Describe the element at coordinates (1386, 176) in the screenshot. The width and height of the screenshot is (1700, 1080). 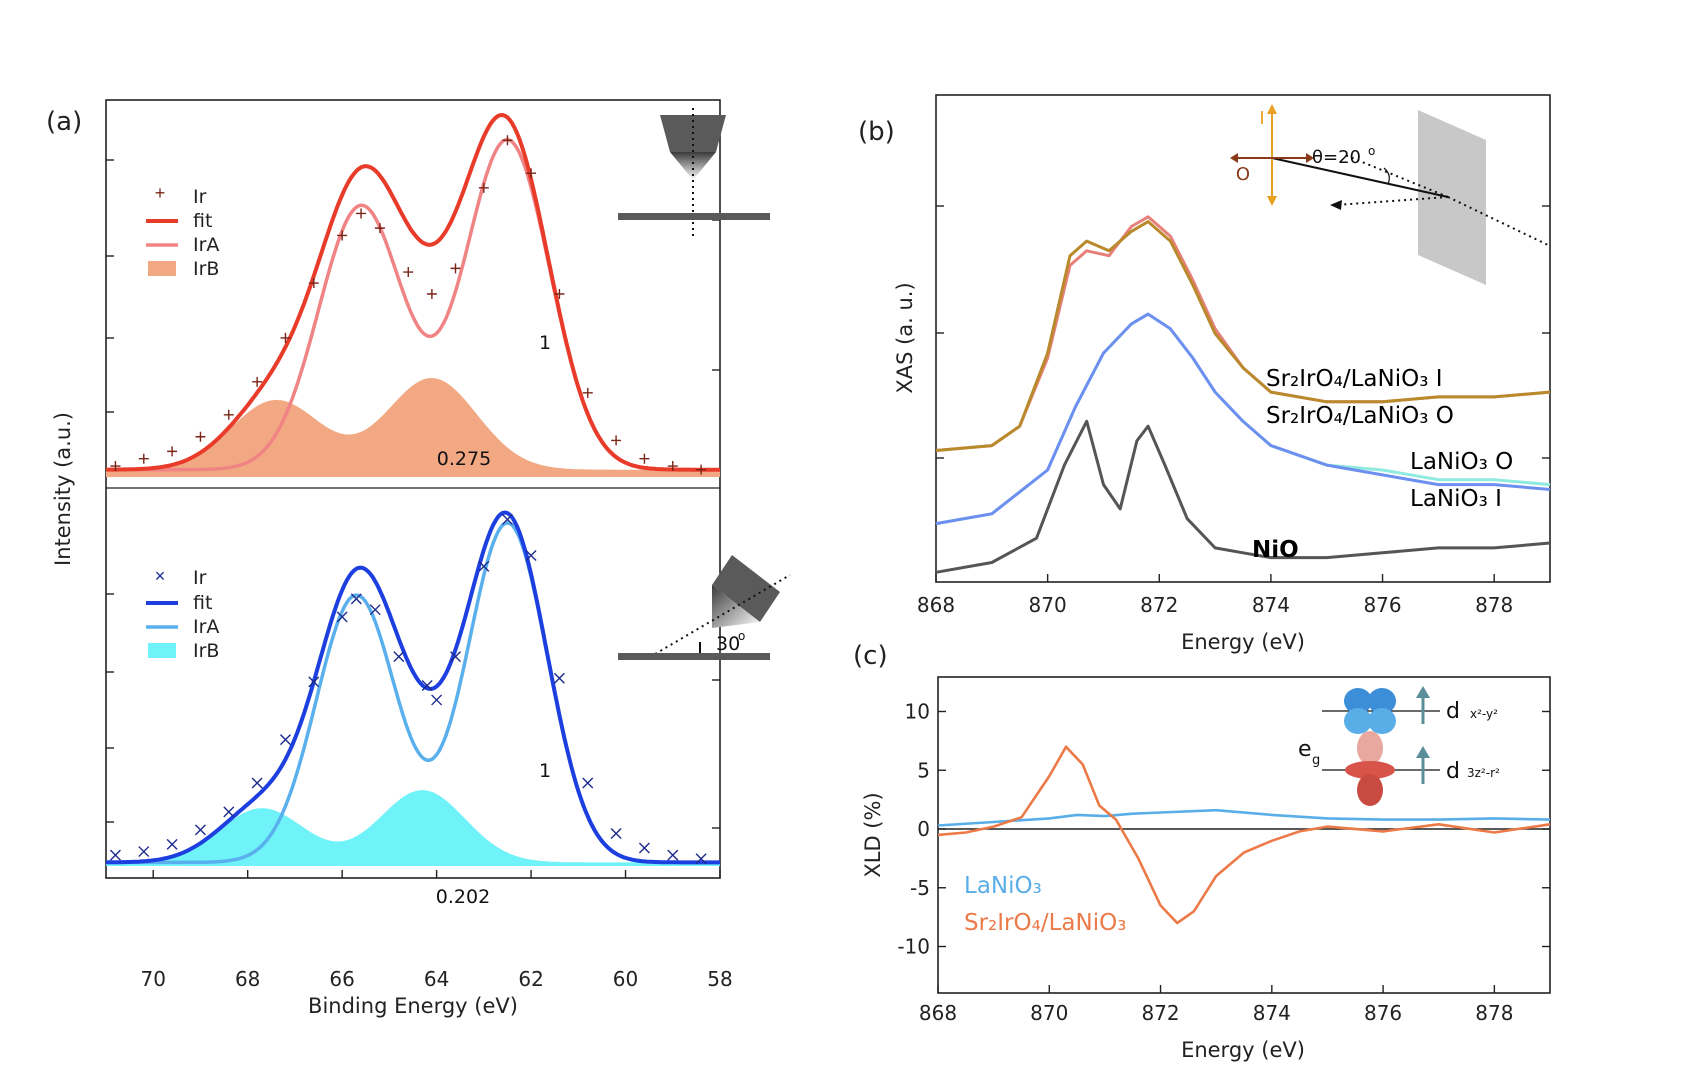
I see `theta-arc` at that location.